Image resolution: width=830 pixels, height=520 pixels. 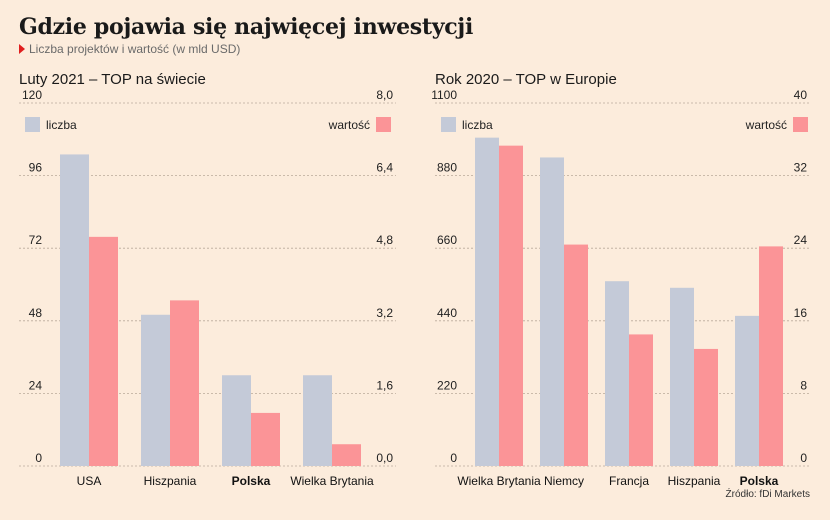 I want to click on y-tick-right: 32, so click(x=801, y=168).